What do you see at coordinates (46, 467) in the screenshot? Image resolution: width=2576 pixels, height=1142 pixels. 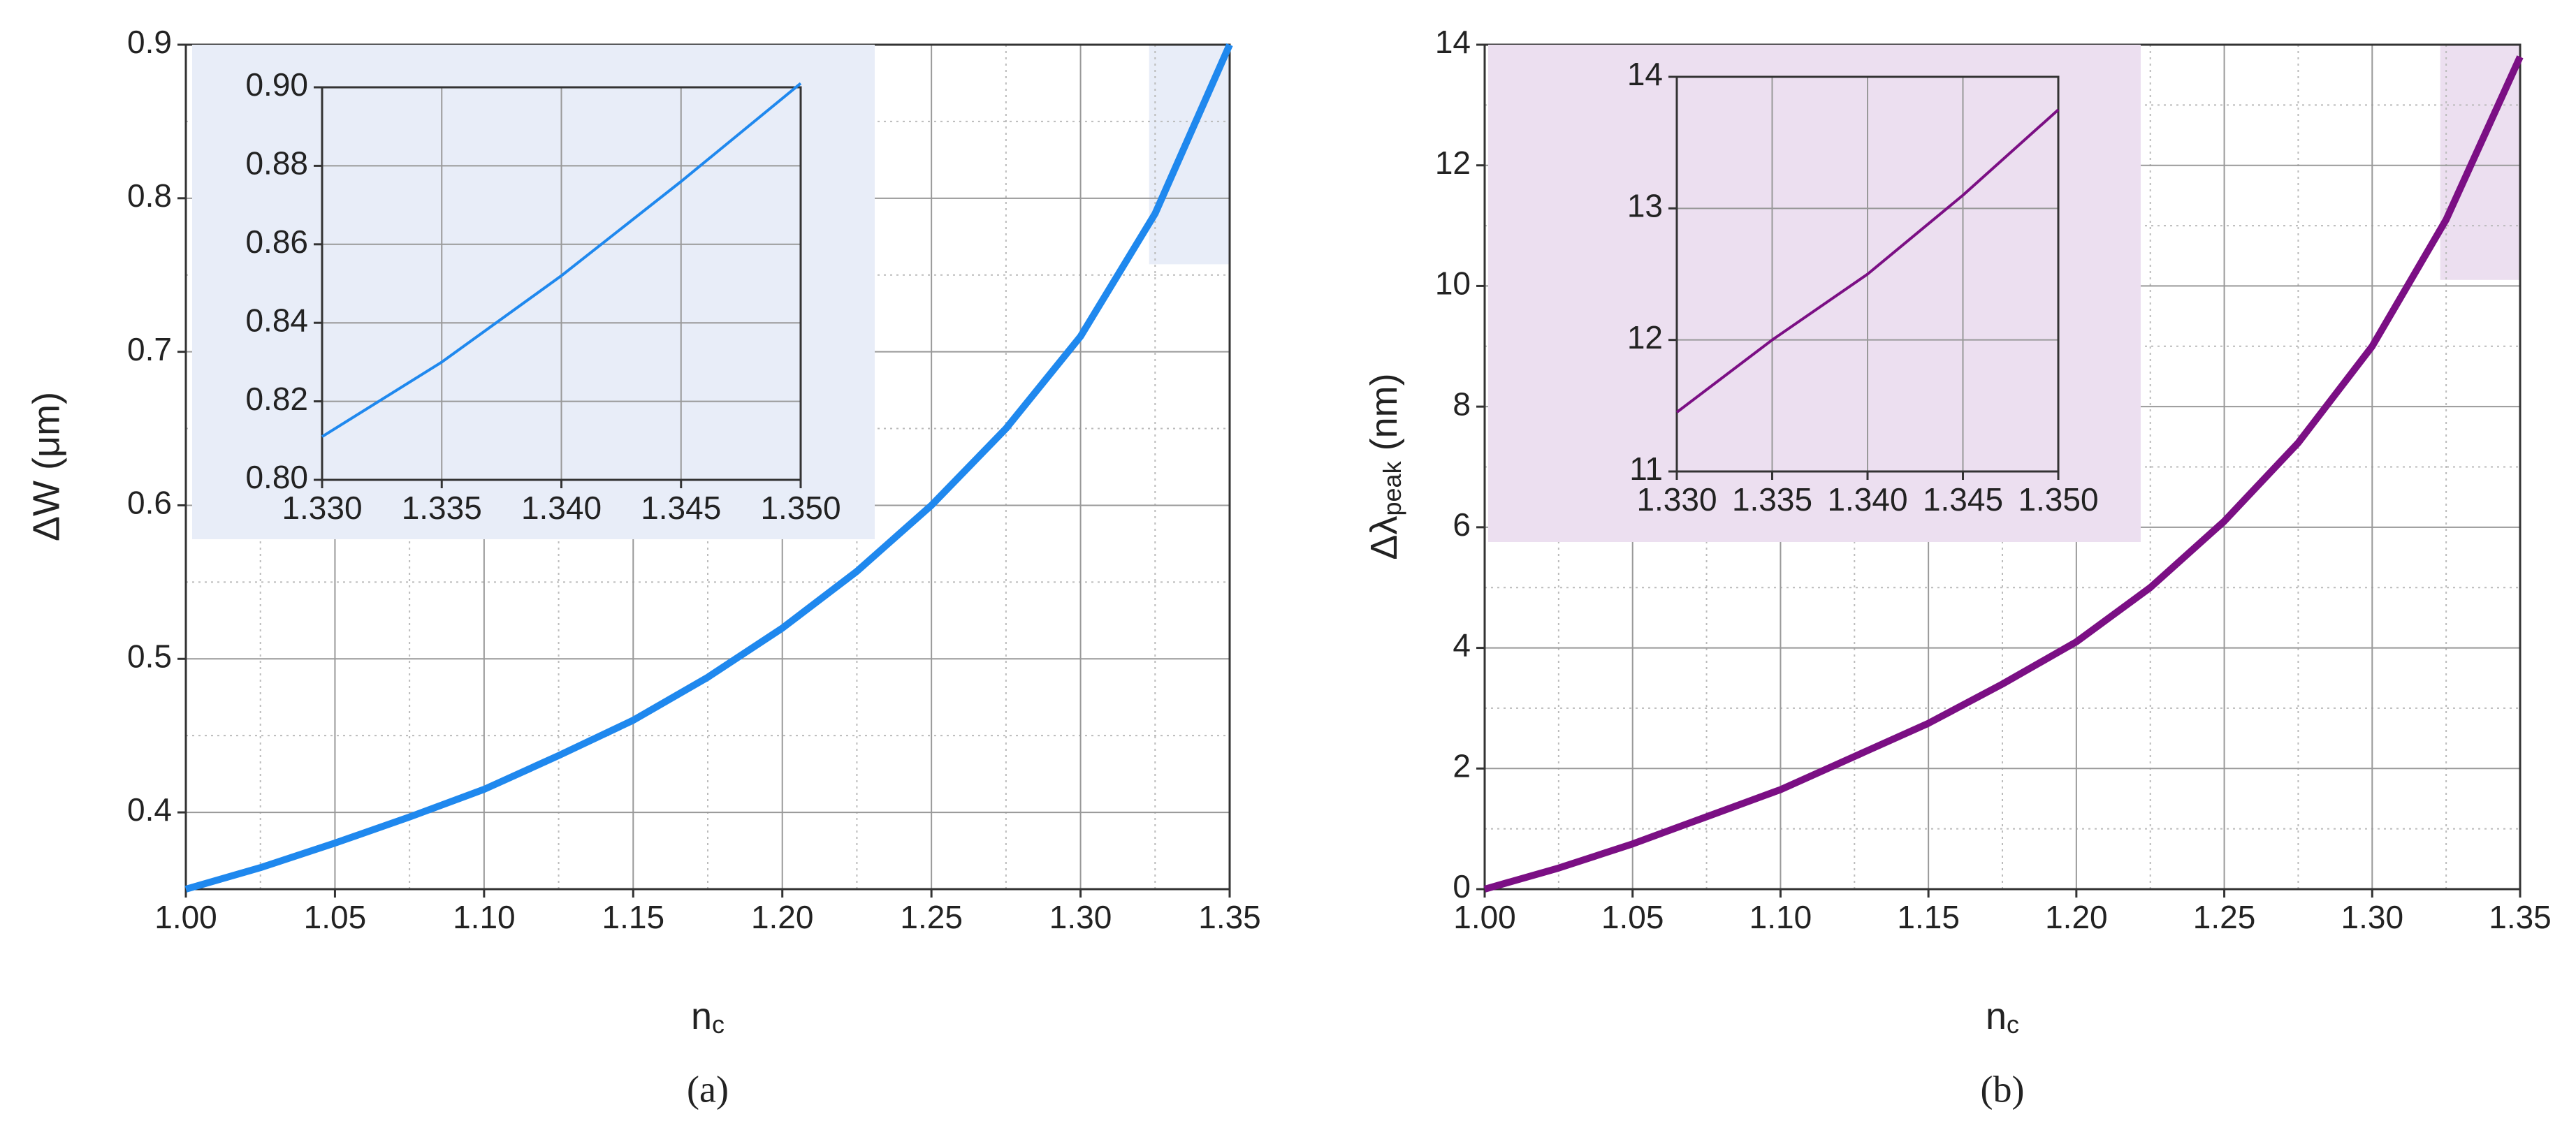 I see `axis-label: ΔW (μm)` at bounding box center [46, 467].